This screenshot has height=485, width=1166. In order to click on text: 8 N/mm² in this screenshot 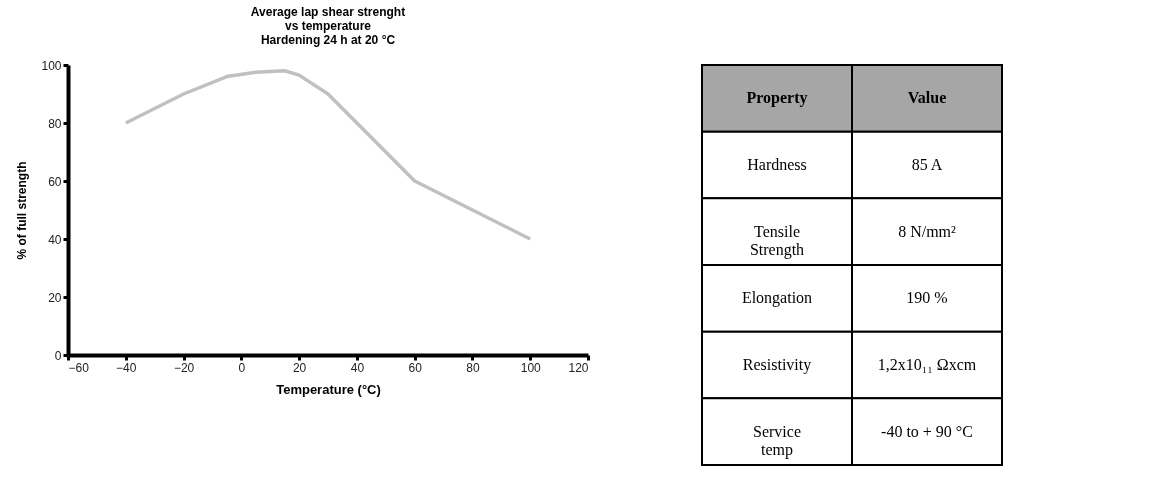, I will do `click(927, 231)`.